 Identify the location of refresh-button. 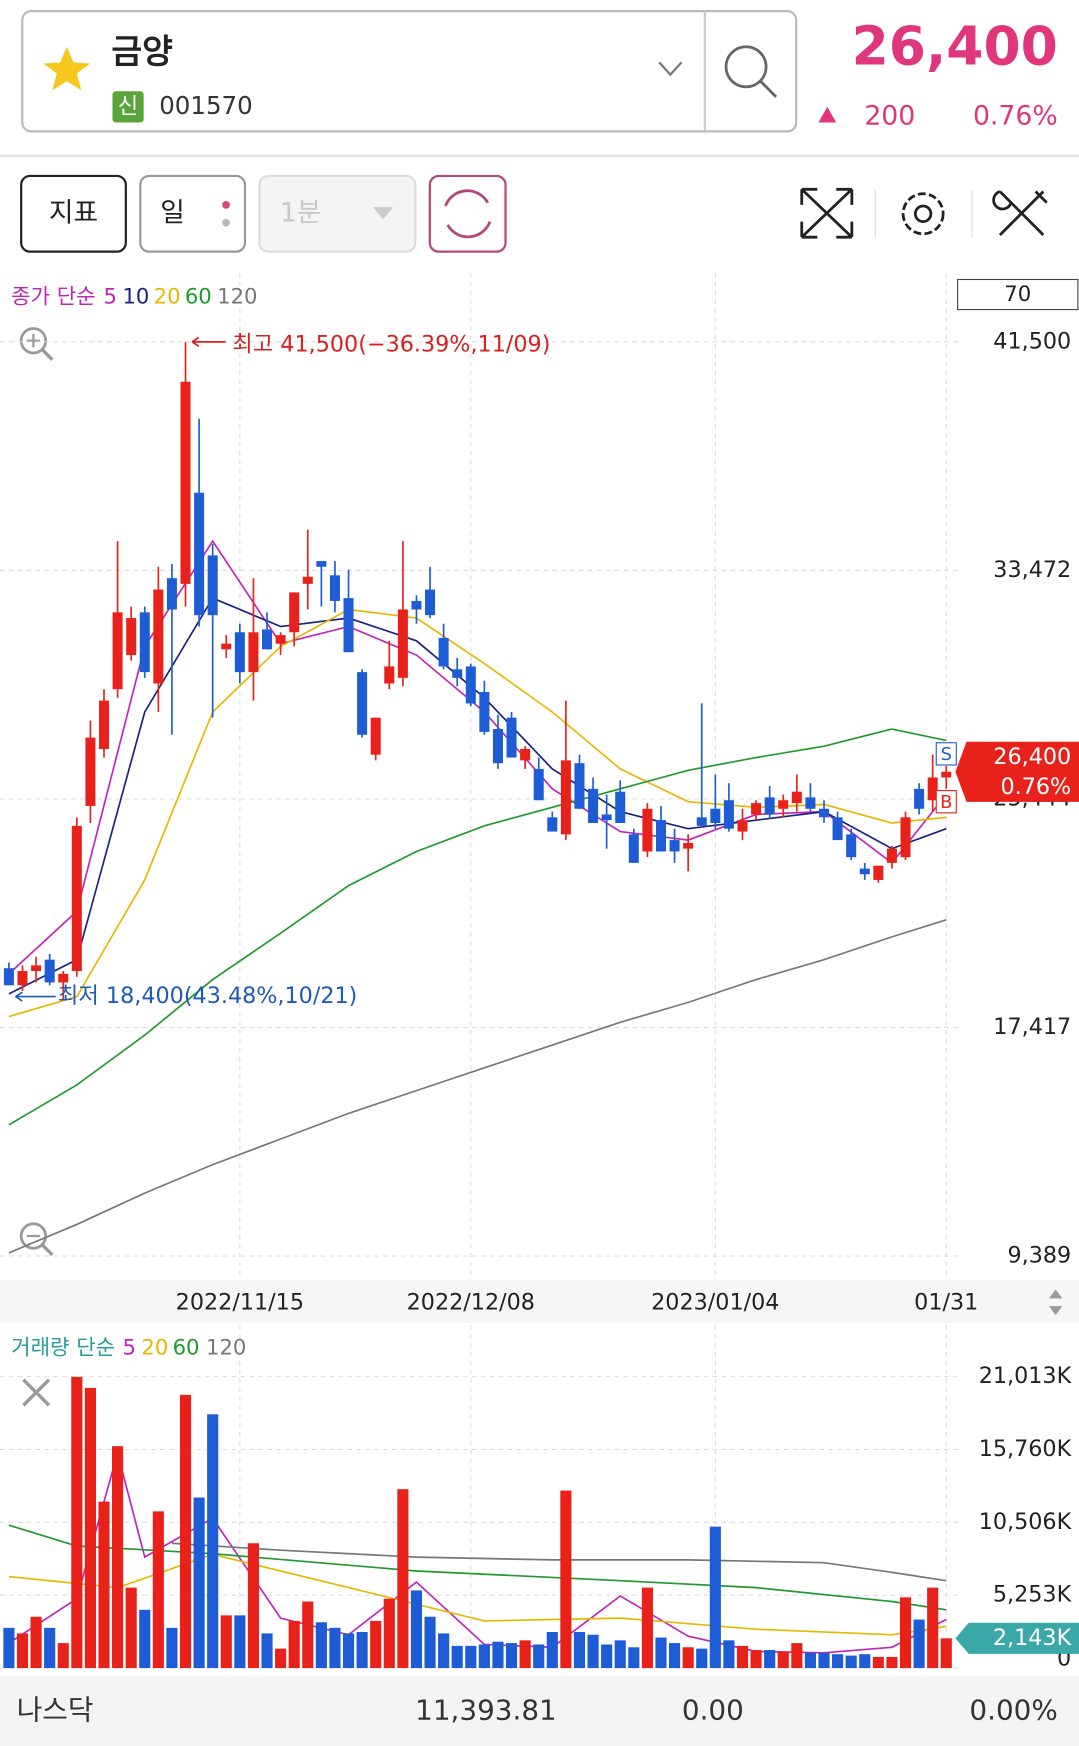
(467, 213).